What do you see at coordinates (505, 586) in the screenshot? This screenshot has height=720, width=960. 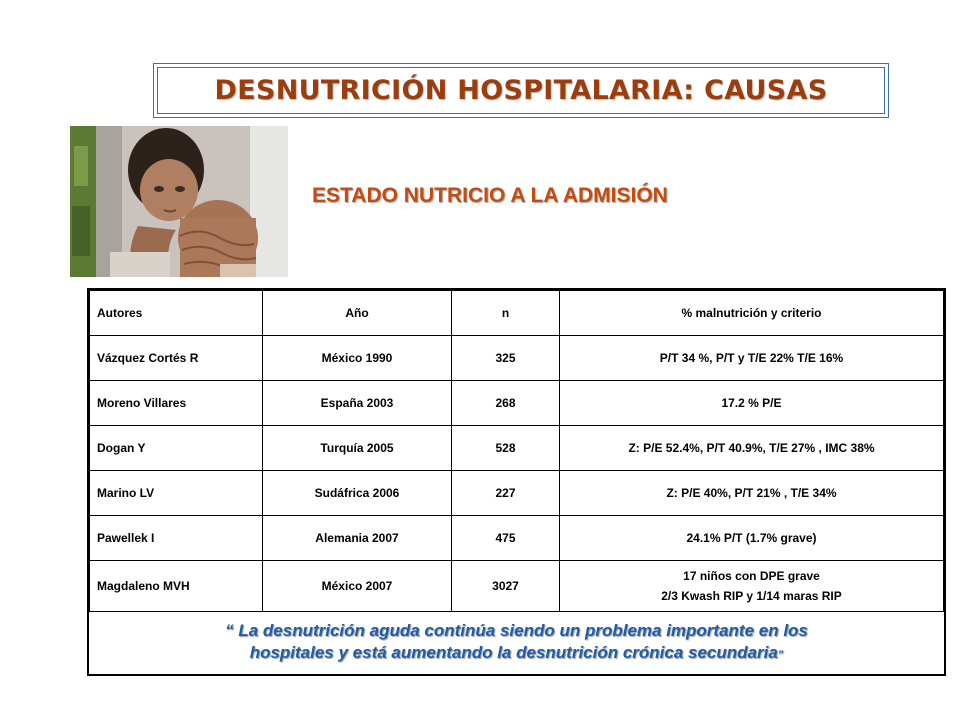 I see `table-cell: 3027` at bounding box center [505, 586].